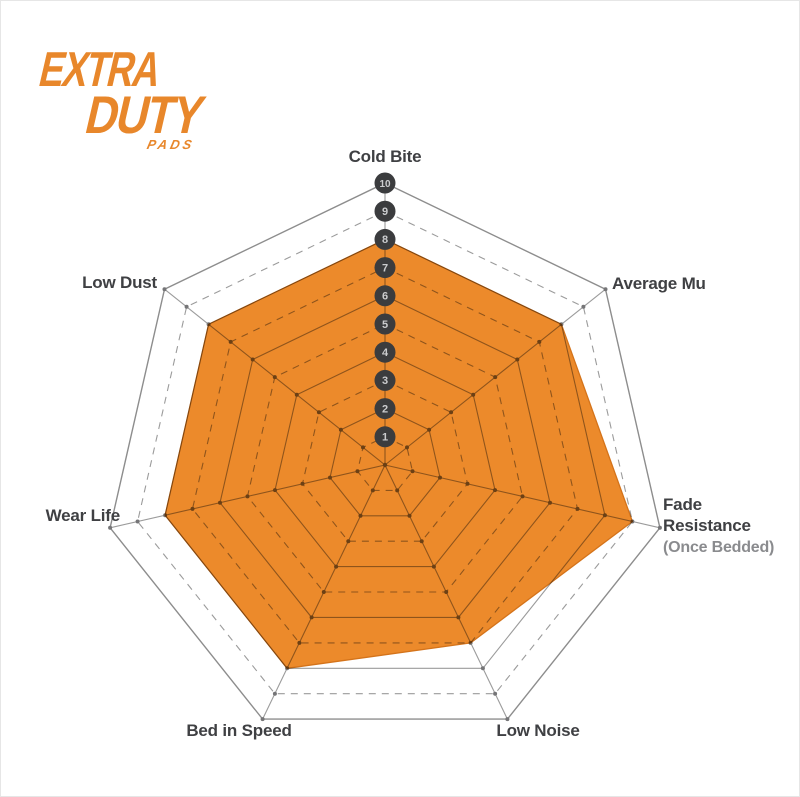 This screenshot has height=797, width=800. I want to click on tick-label: 8, so click(385, 240).